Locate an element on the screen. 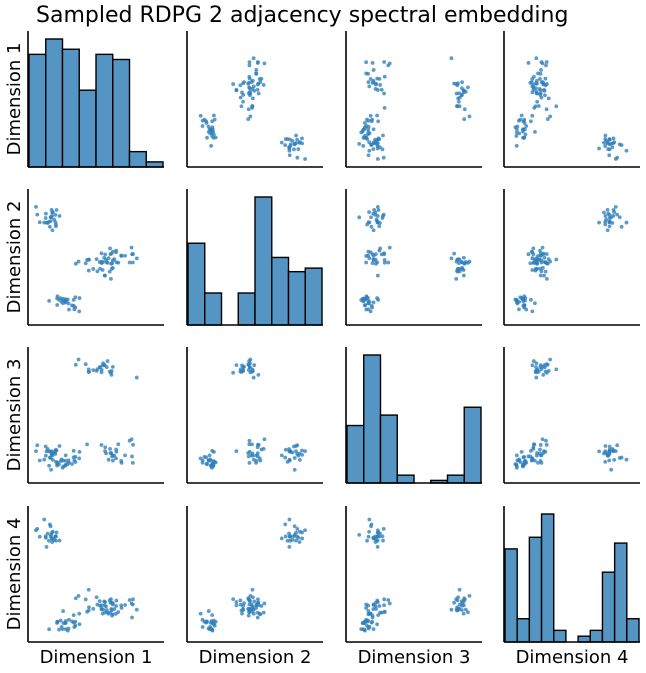  x-axis-label-4: Dimension 4 is located at coordinates (572, 657).